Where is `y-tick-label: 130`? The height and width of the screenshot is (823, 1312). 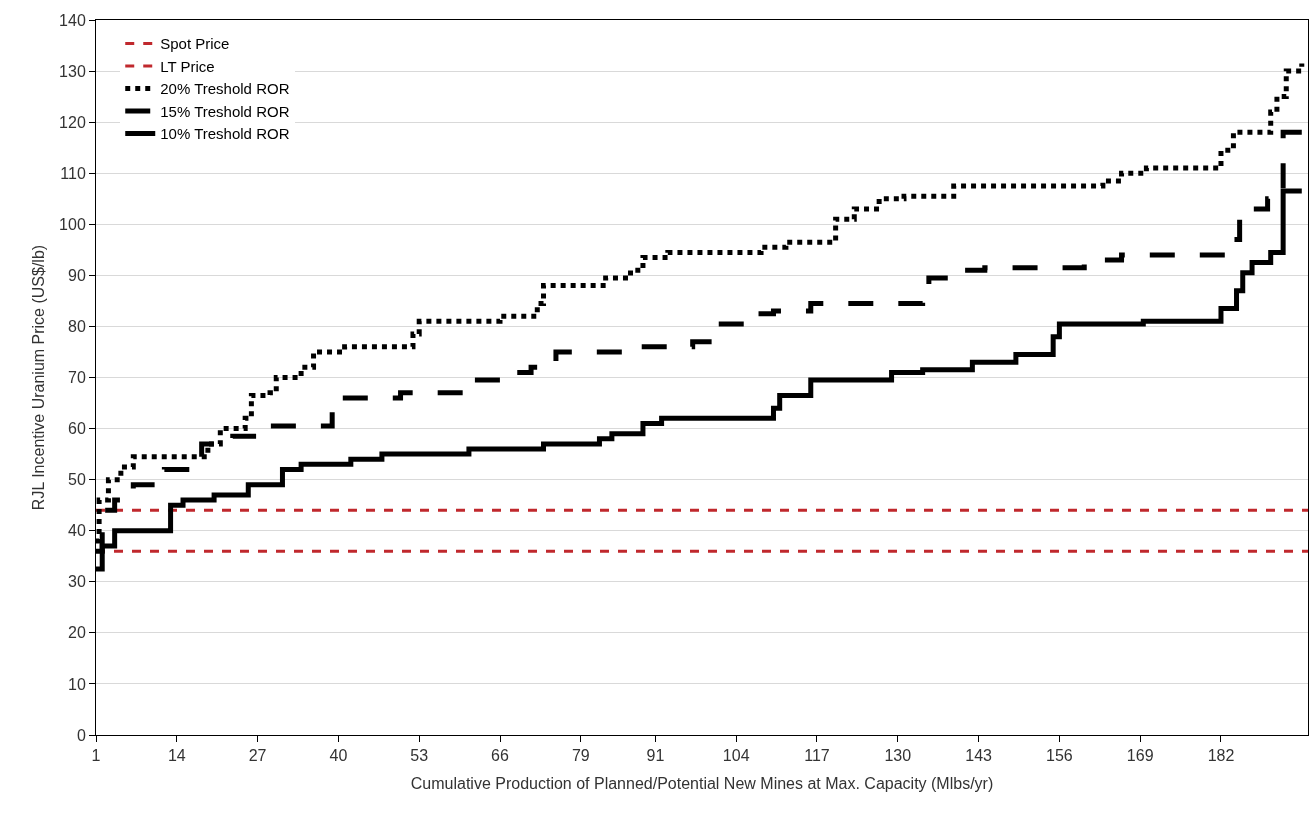 y-tick-label: 130 is located at coordinates (72, 71).